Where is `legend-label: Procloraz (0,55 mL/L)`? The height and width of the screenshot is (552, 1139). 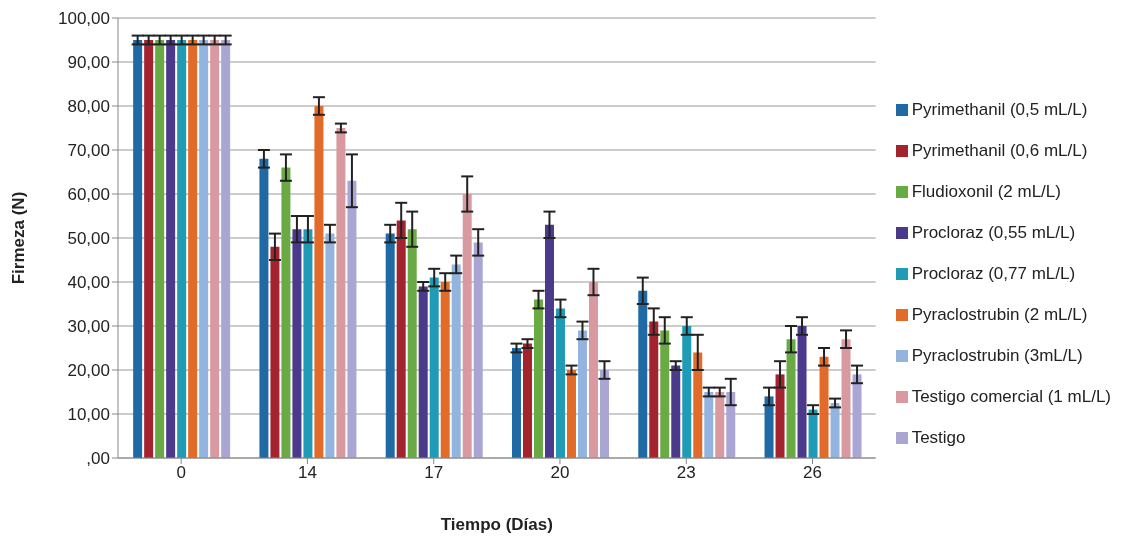
legend-label: Procloraz (0,55 mL/L) is located at coordinates (993, 232).